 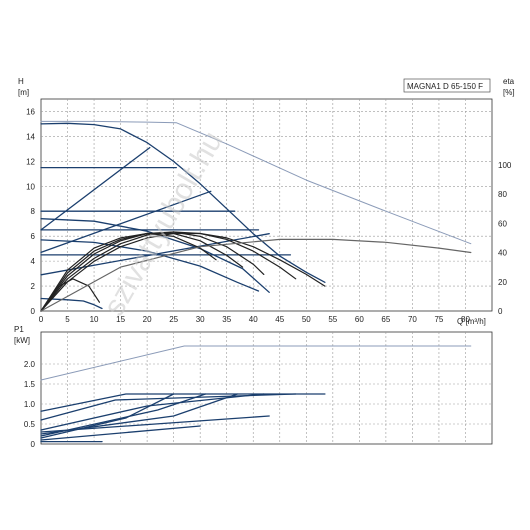 What do you see at coordinates (19, 329) in the screenshot?
I see `power-axis-label-name: P1` at bounding box center [19, 329].